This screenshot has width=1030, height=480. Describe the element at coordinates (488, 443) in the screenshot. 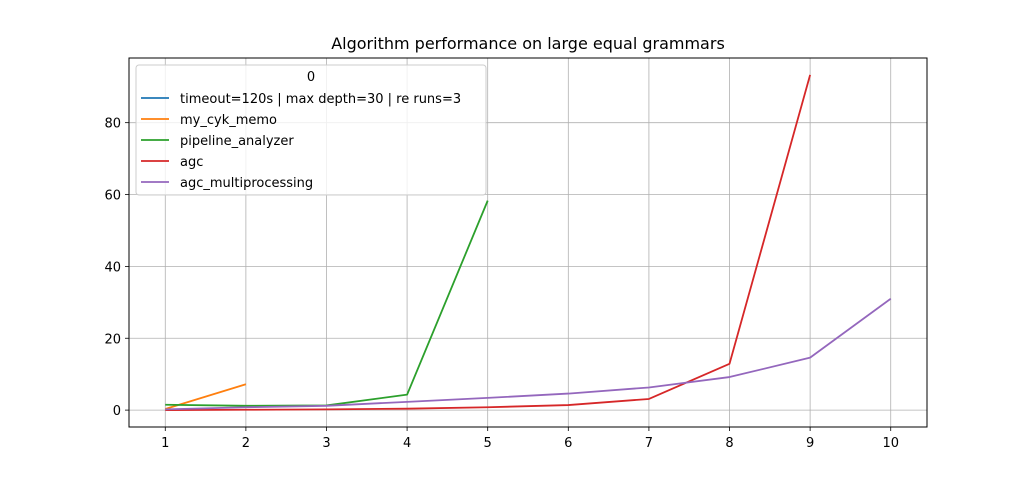

I see `x-tick-label: 5` at that location.